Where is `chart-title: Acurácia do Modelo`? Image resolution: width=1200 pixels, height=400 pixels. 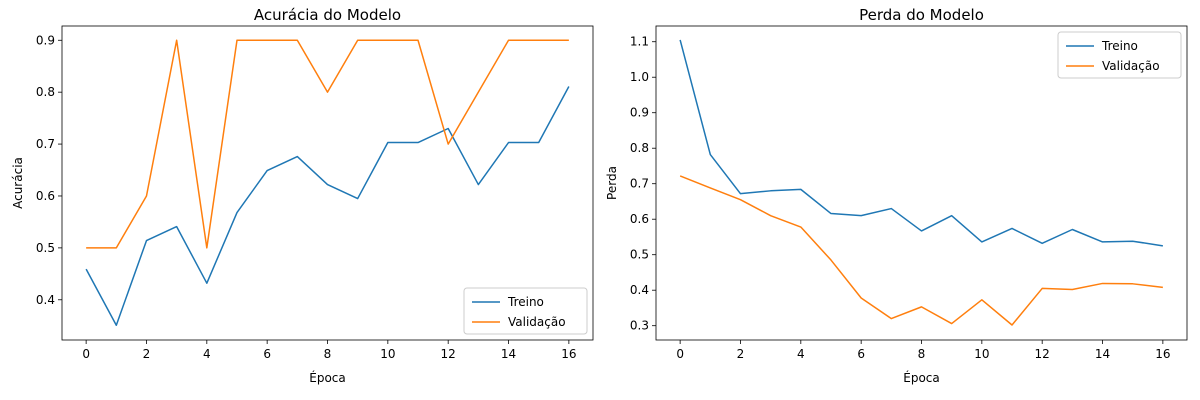
chart-title: Acurácia do Modelo is located at coordinates (327, 15).